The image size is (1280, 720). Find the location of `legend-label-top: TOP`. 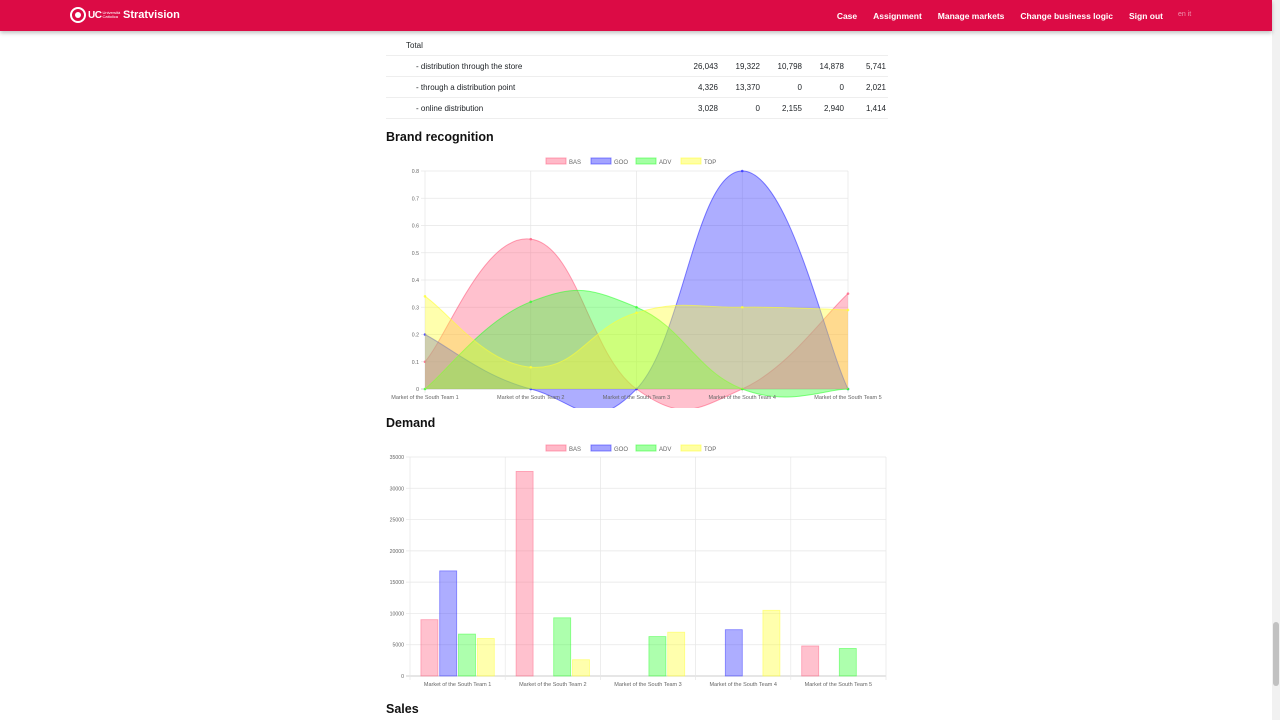

legend-label-top: TOP is located at coordinates (710, 163).